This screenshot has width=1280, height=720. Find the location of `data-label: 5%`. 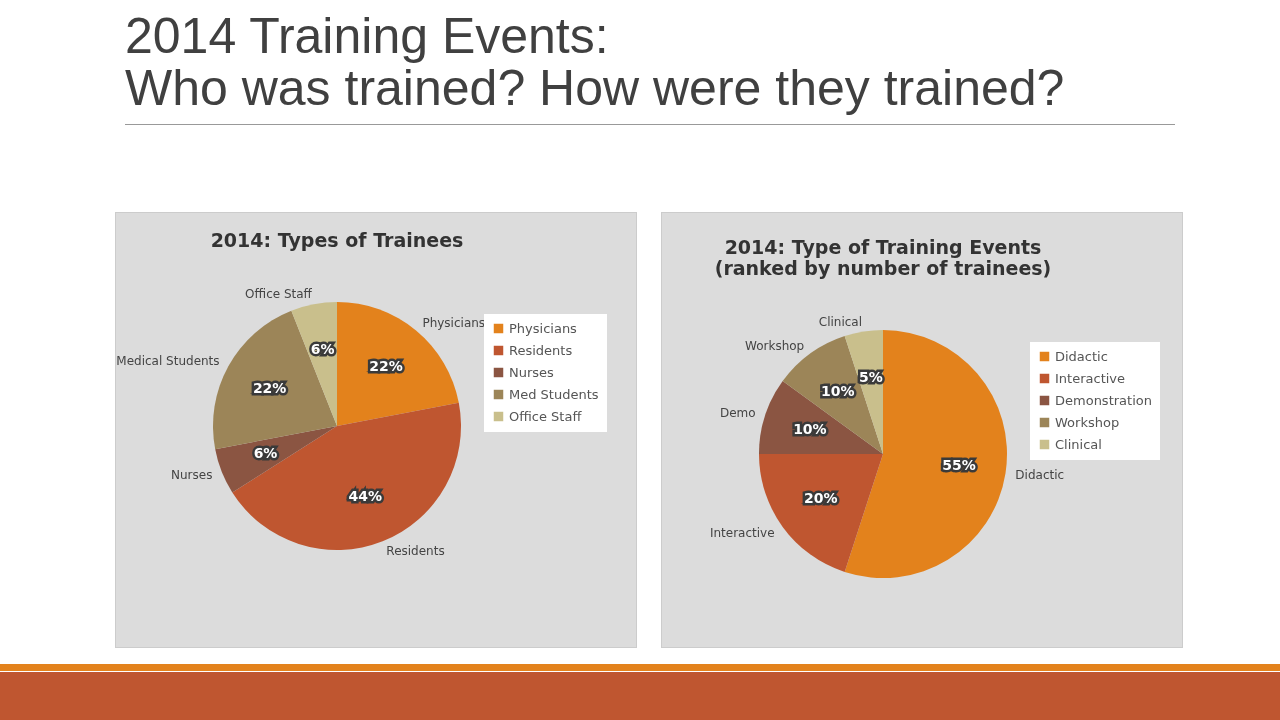

data-label: 5% is located at coordinates (871, 377).